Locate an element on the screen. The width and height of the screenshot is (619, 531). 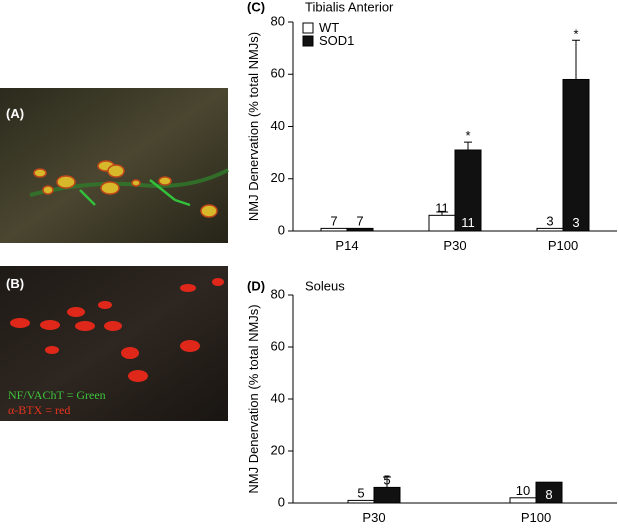
micrograph-a: (A) is located at coordinates (114, 165).